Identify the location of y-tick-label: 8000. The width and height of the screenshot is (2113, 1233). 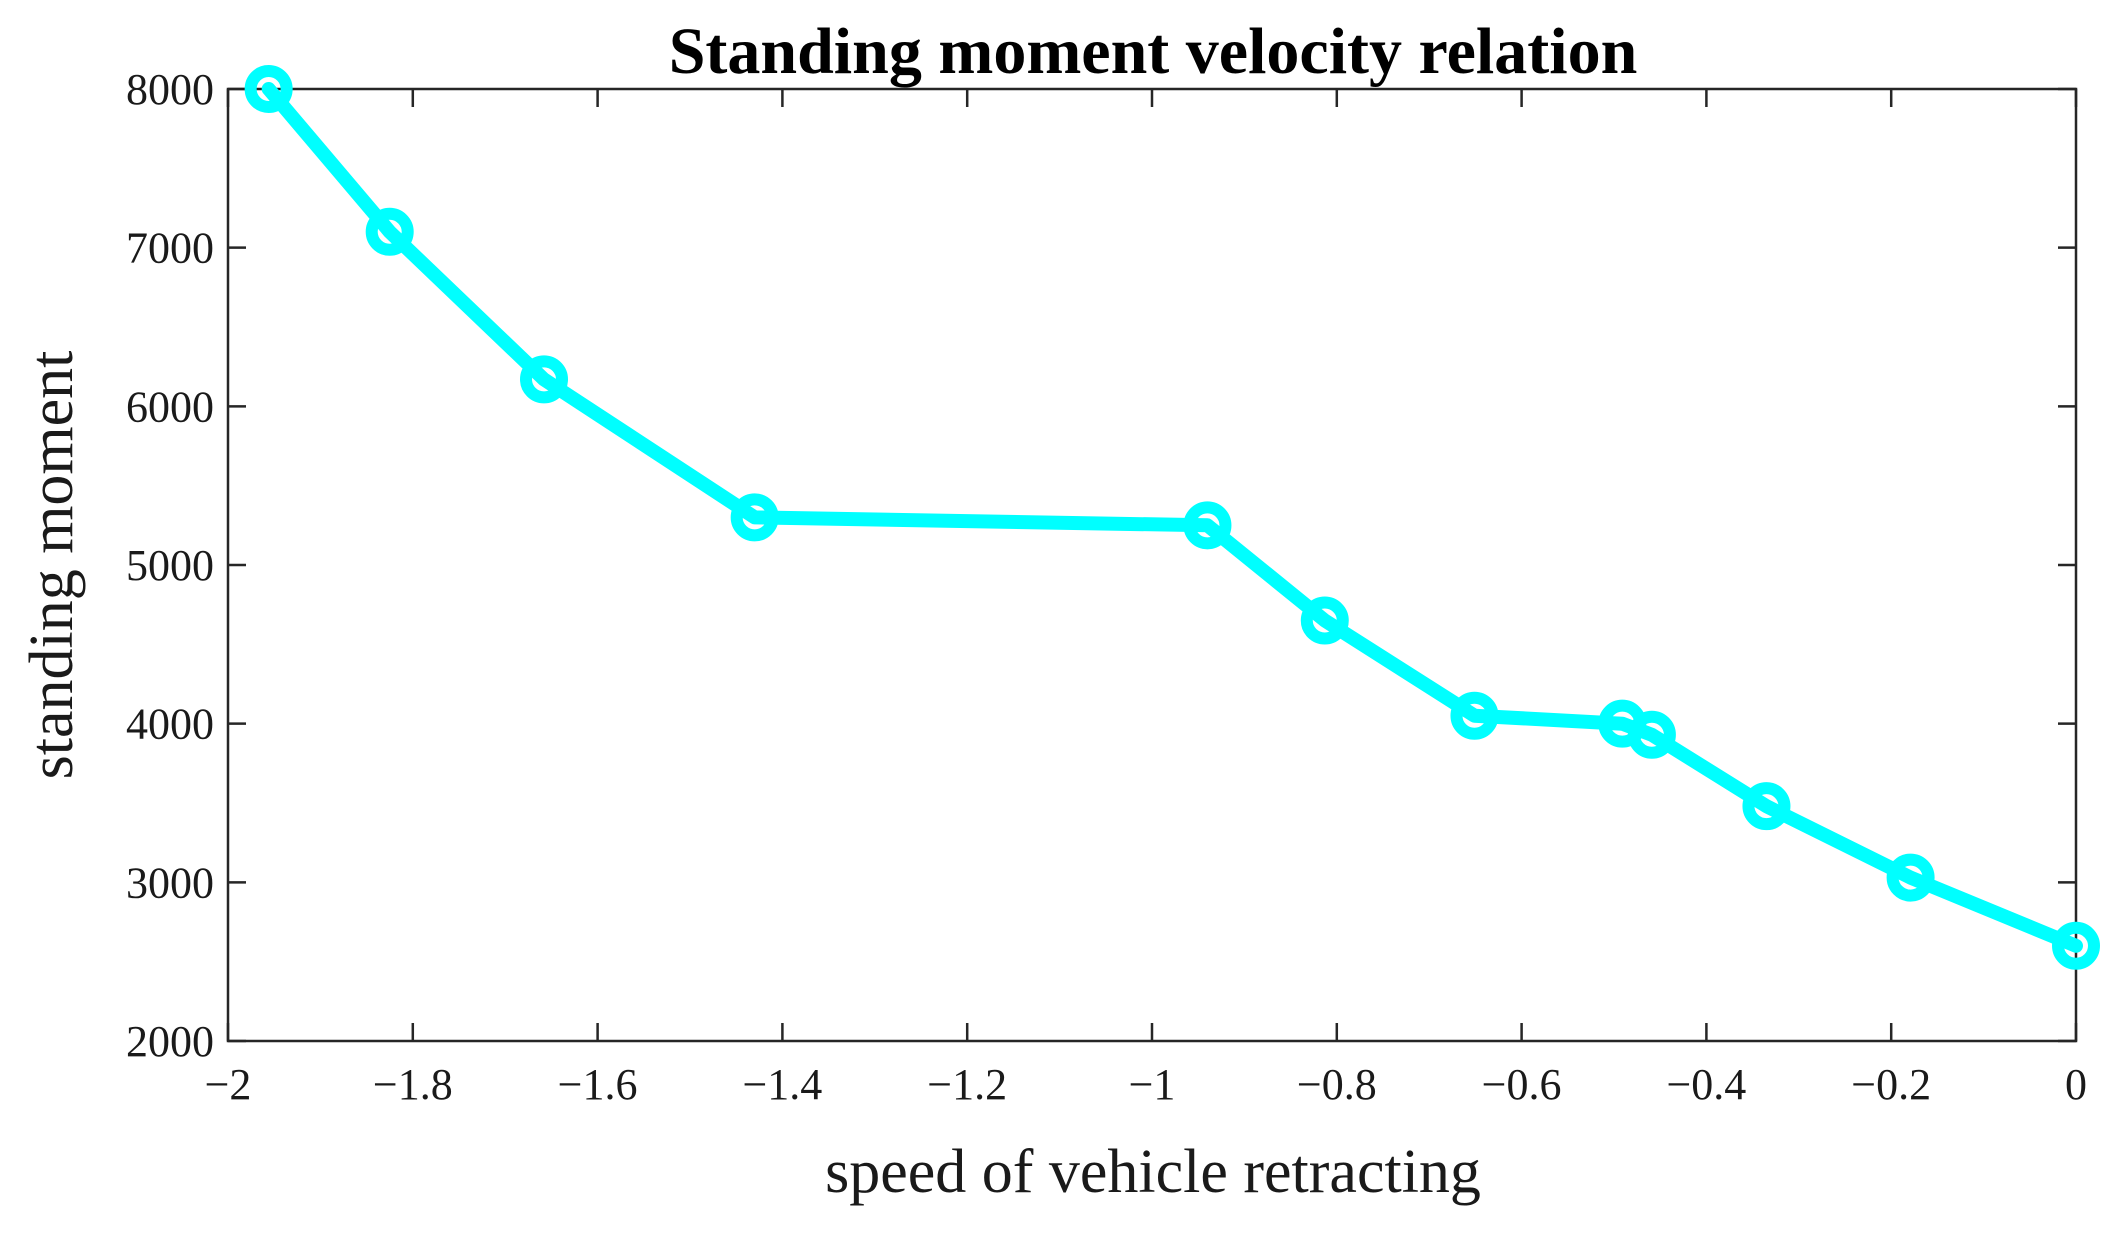
(170, 89).